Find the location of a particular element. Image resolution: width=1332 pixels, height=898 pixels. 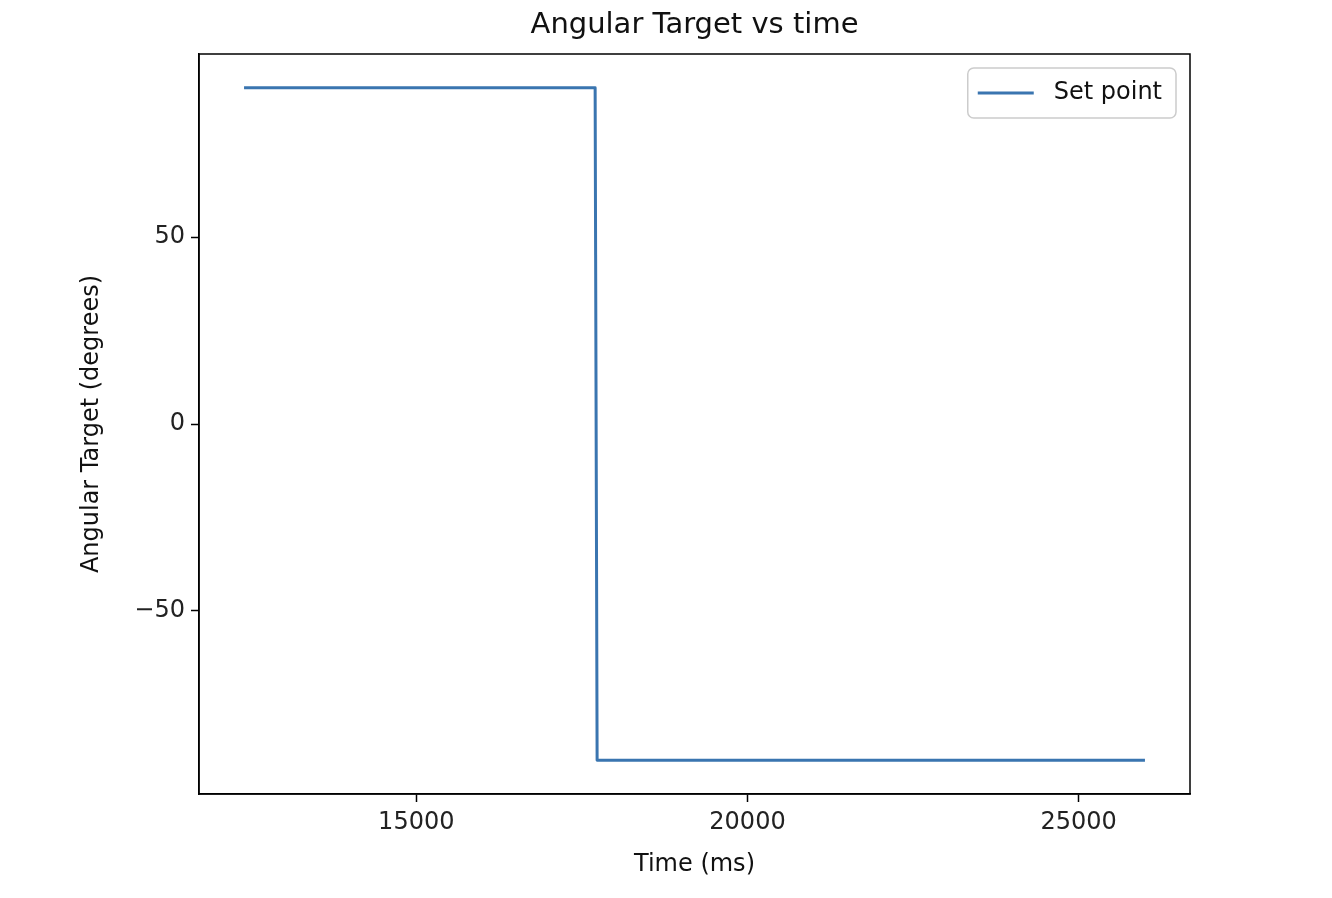

y-tick-label: 50 is located at coordinates (169, 235).